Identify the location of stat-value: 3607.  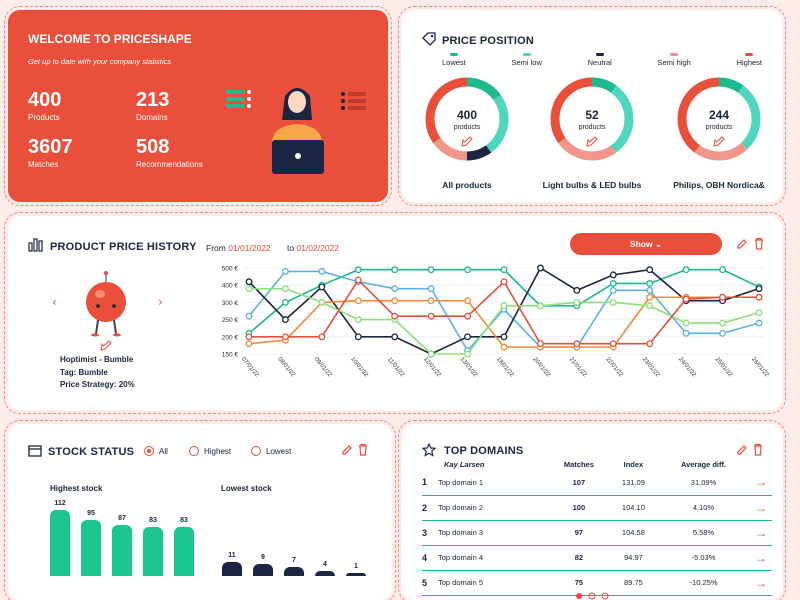
(50, 147).